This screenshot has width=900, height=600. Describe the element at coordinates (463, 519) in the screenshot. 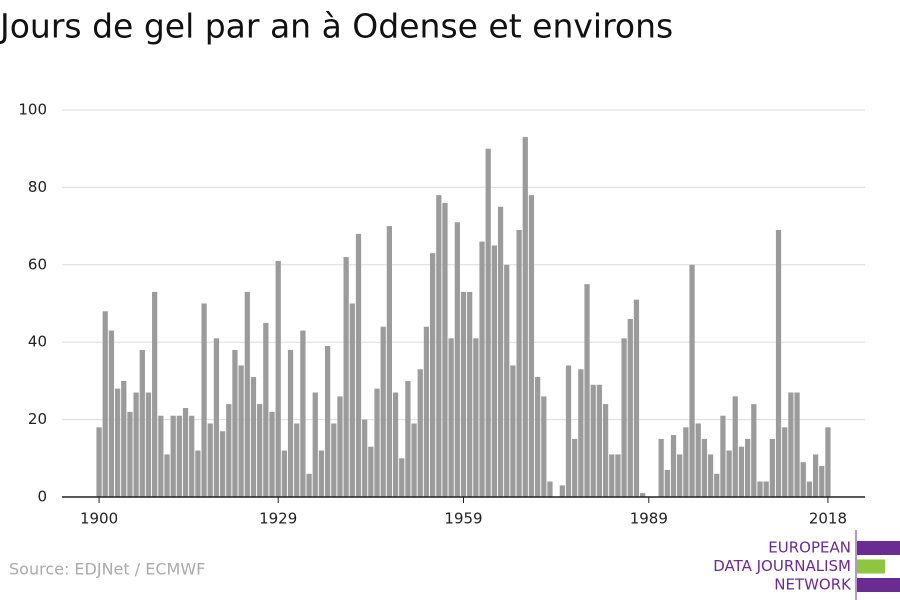

I see `x-tick-label: 1959` at that location.